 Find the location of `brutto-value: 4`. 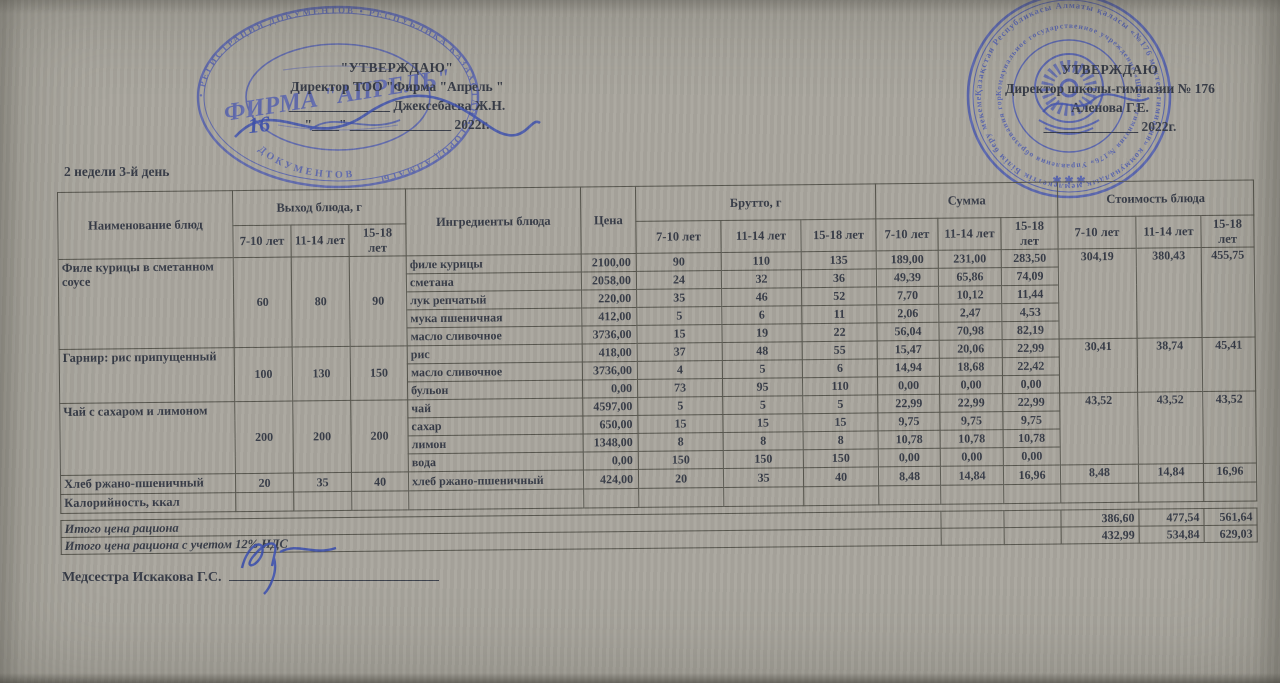

brutto-value: 4 is located at coordinates (680, 370).